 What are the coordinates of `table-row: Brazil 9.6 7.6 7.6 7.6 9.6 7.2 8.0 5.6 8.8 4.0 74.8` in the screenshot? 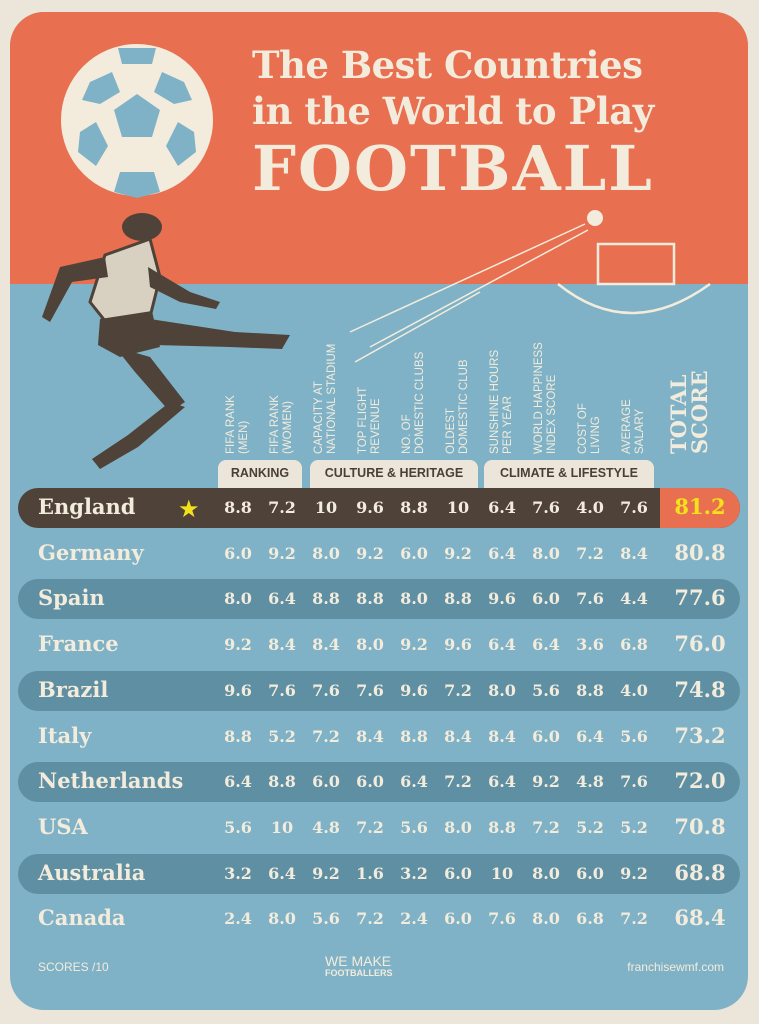 It's located at (379, 690).